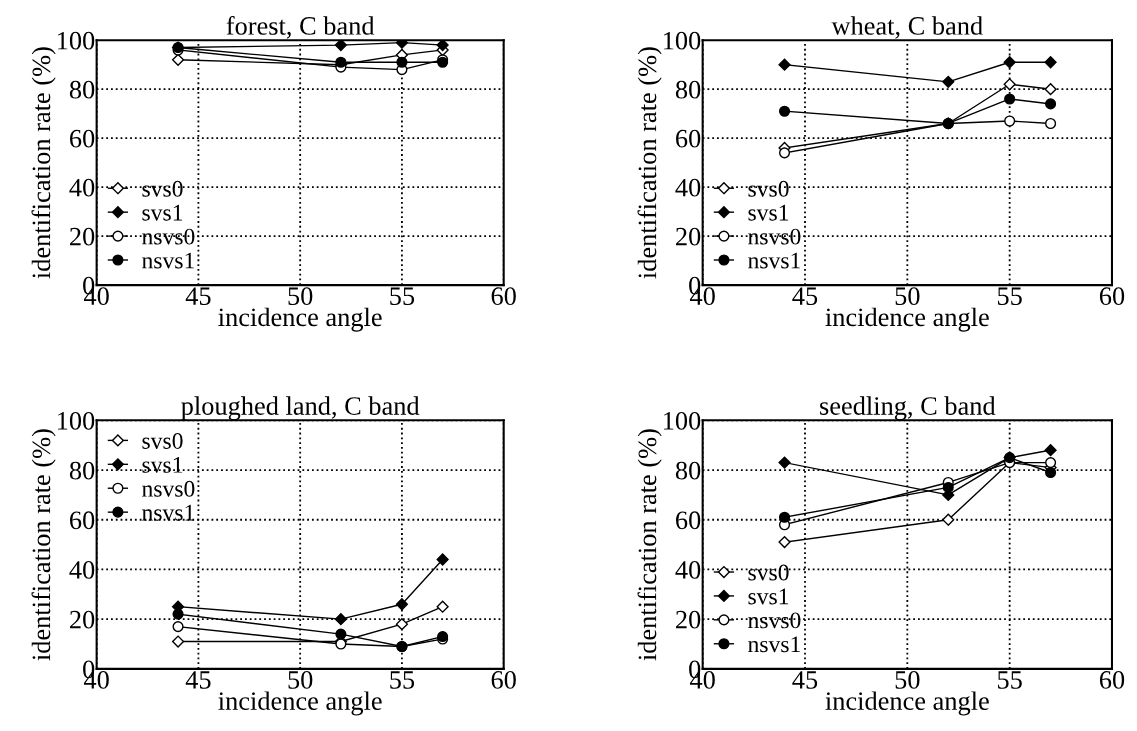 The height and width of the screenshot is (731, 1137). Describe the element at coordinates (300, 408) in the screenshot. I see `chart-title: ploughed land, C band` at that location.